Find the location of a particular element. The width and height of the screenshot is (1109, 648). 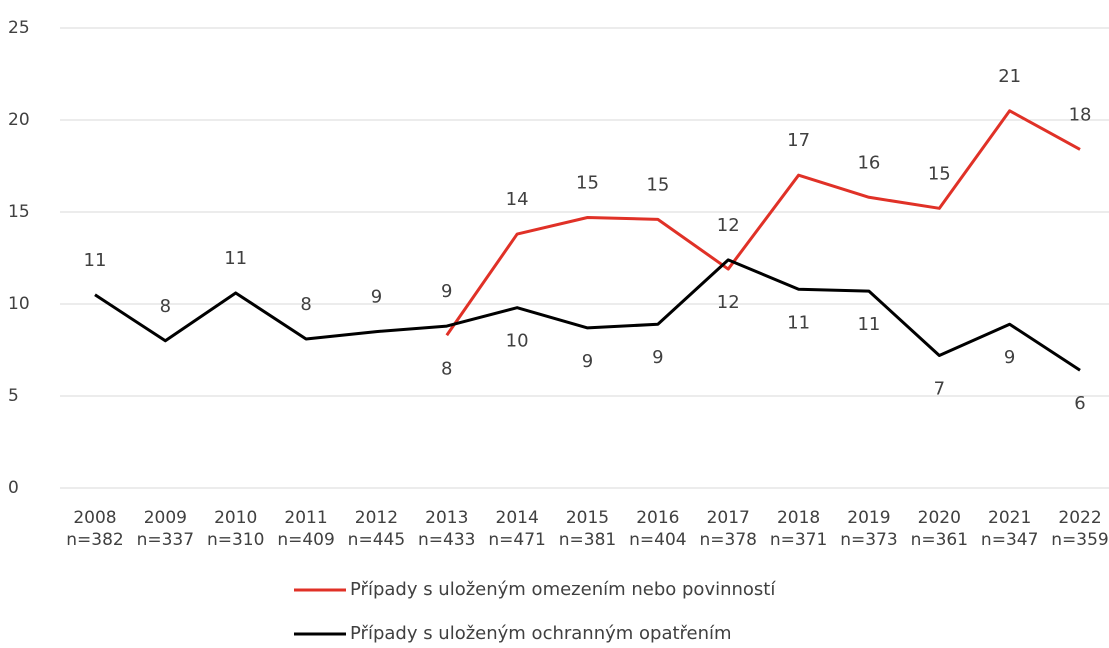

x-tick-label: 2011 is located at coordinates (305, 518).